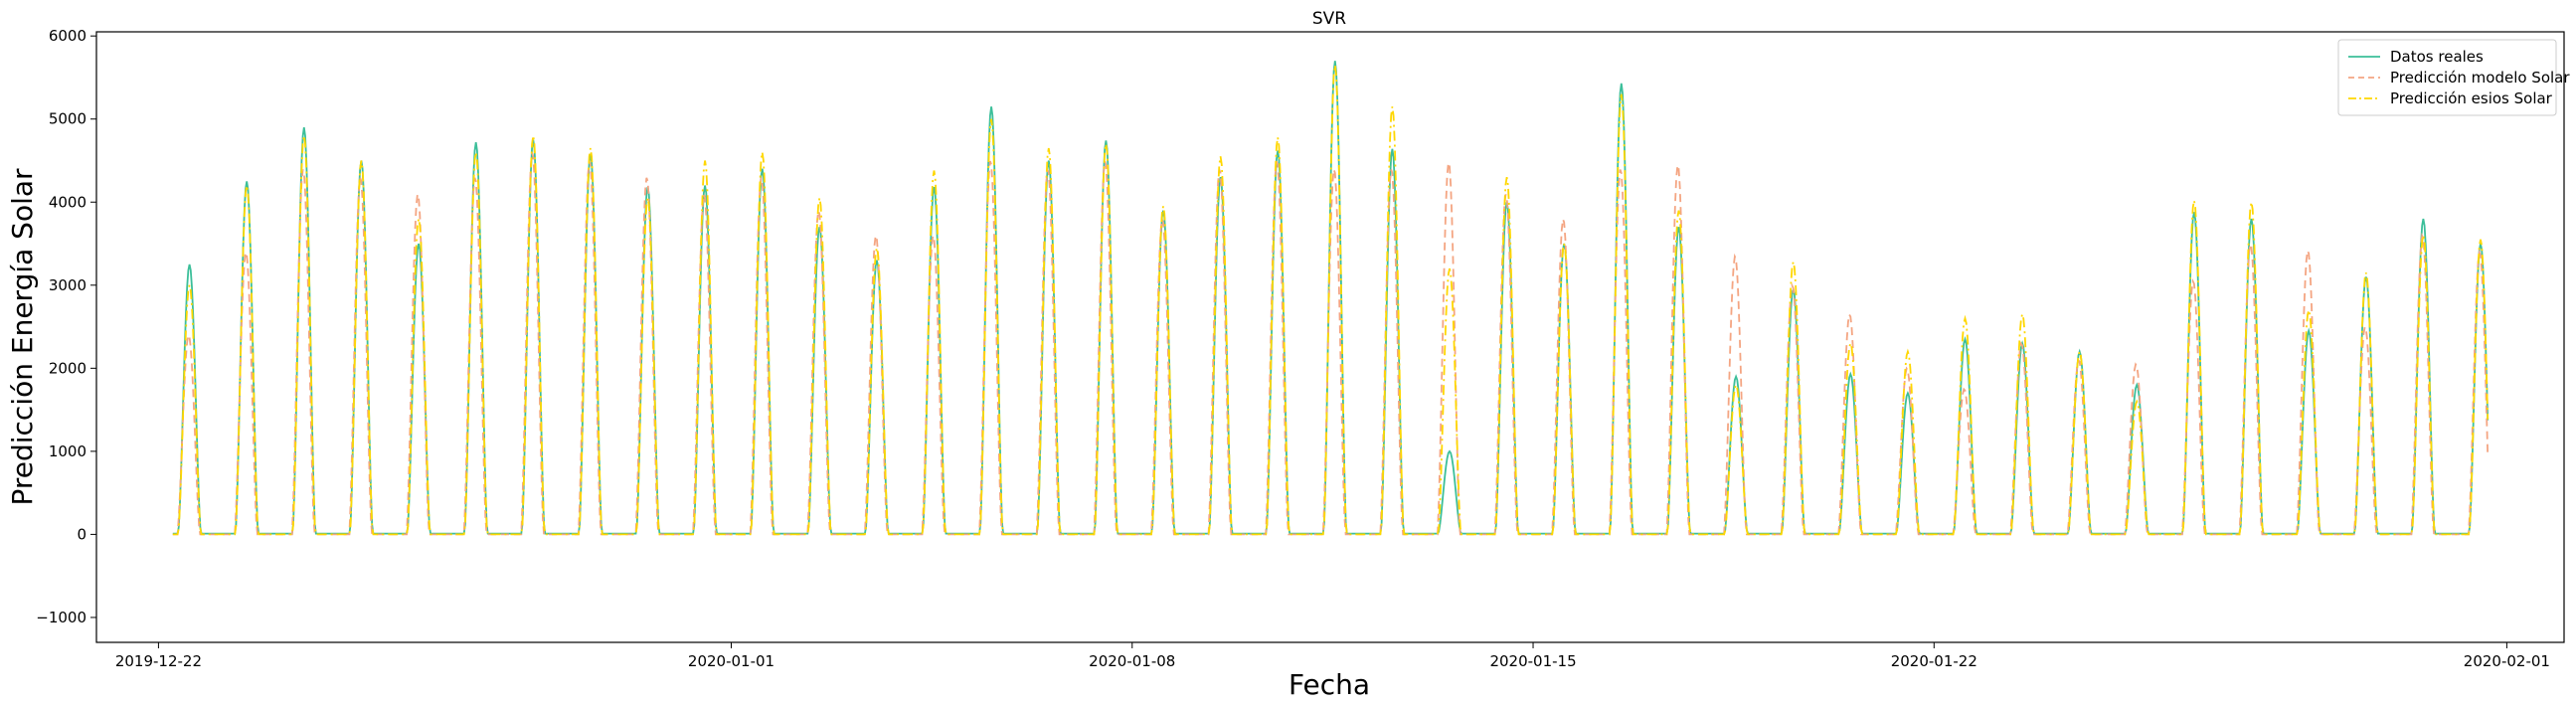 The height and width of the screenshot is (707, 2576). Describe the element at coordinates (67, 285) in the screenshot. I see `y-tick-label: 3000` at that location.